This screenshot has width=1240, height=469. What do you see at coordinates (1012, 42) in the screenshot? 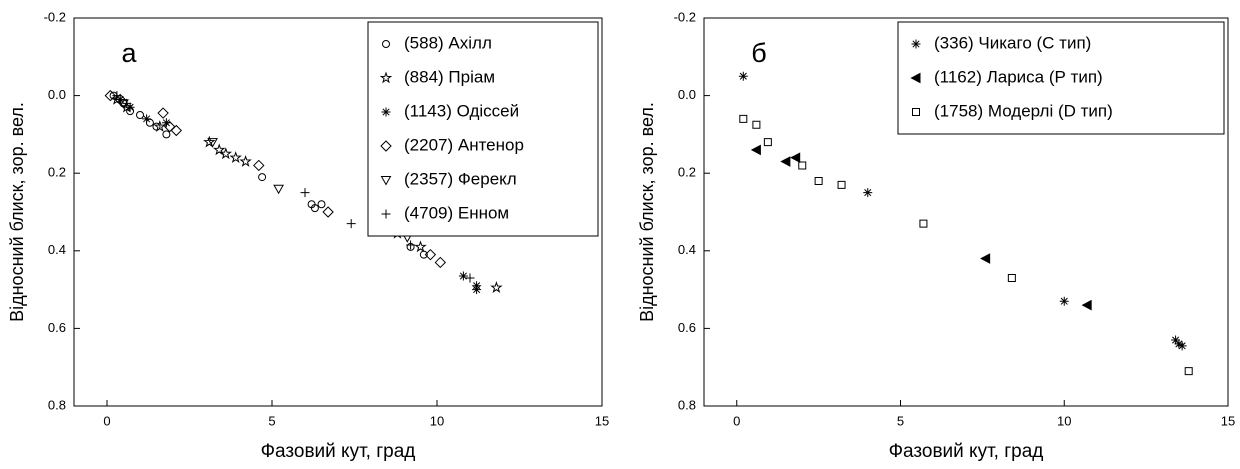
I see `legend-label: (336) Чикаго (С тип)` at bounding box center [1012, 42].